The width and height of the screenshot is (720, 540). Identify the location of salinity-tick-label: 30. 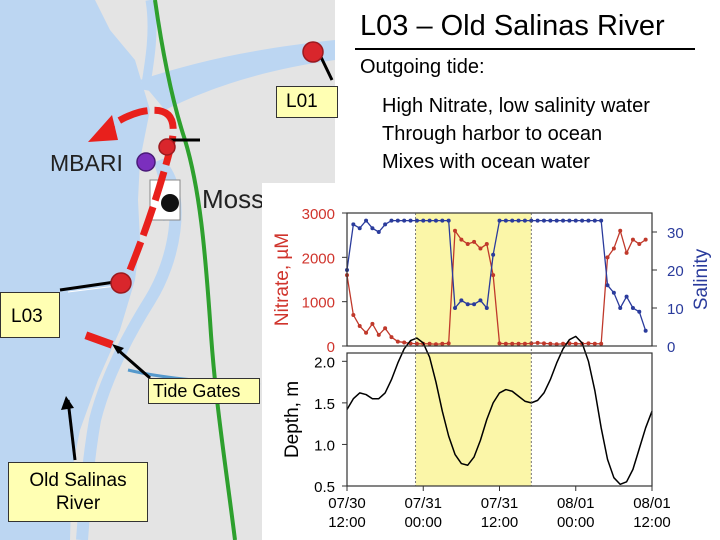
(675, 233).